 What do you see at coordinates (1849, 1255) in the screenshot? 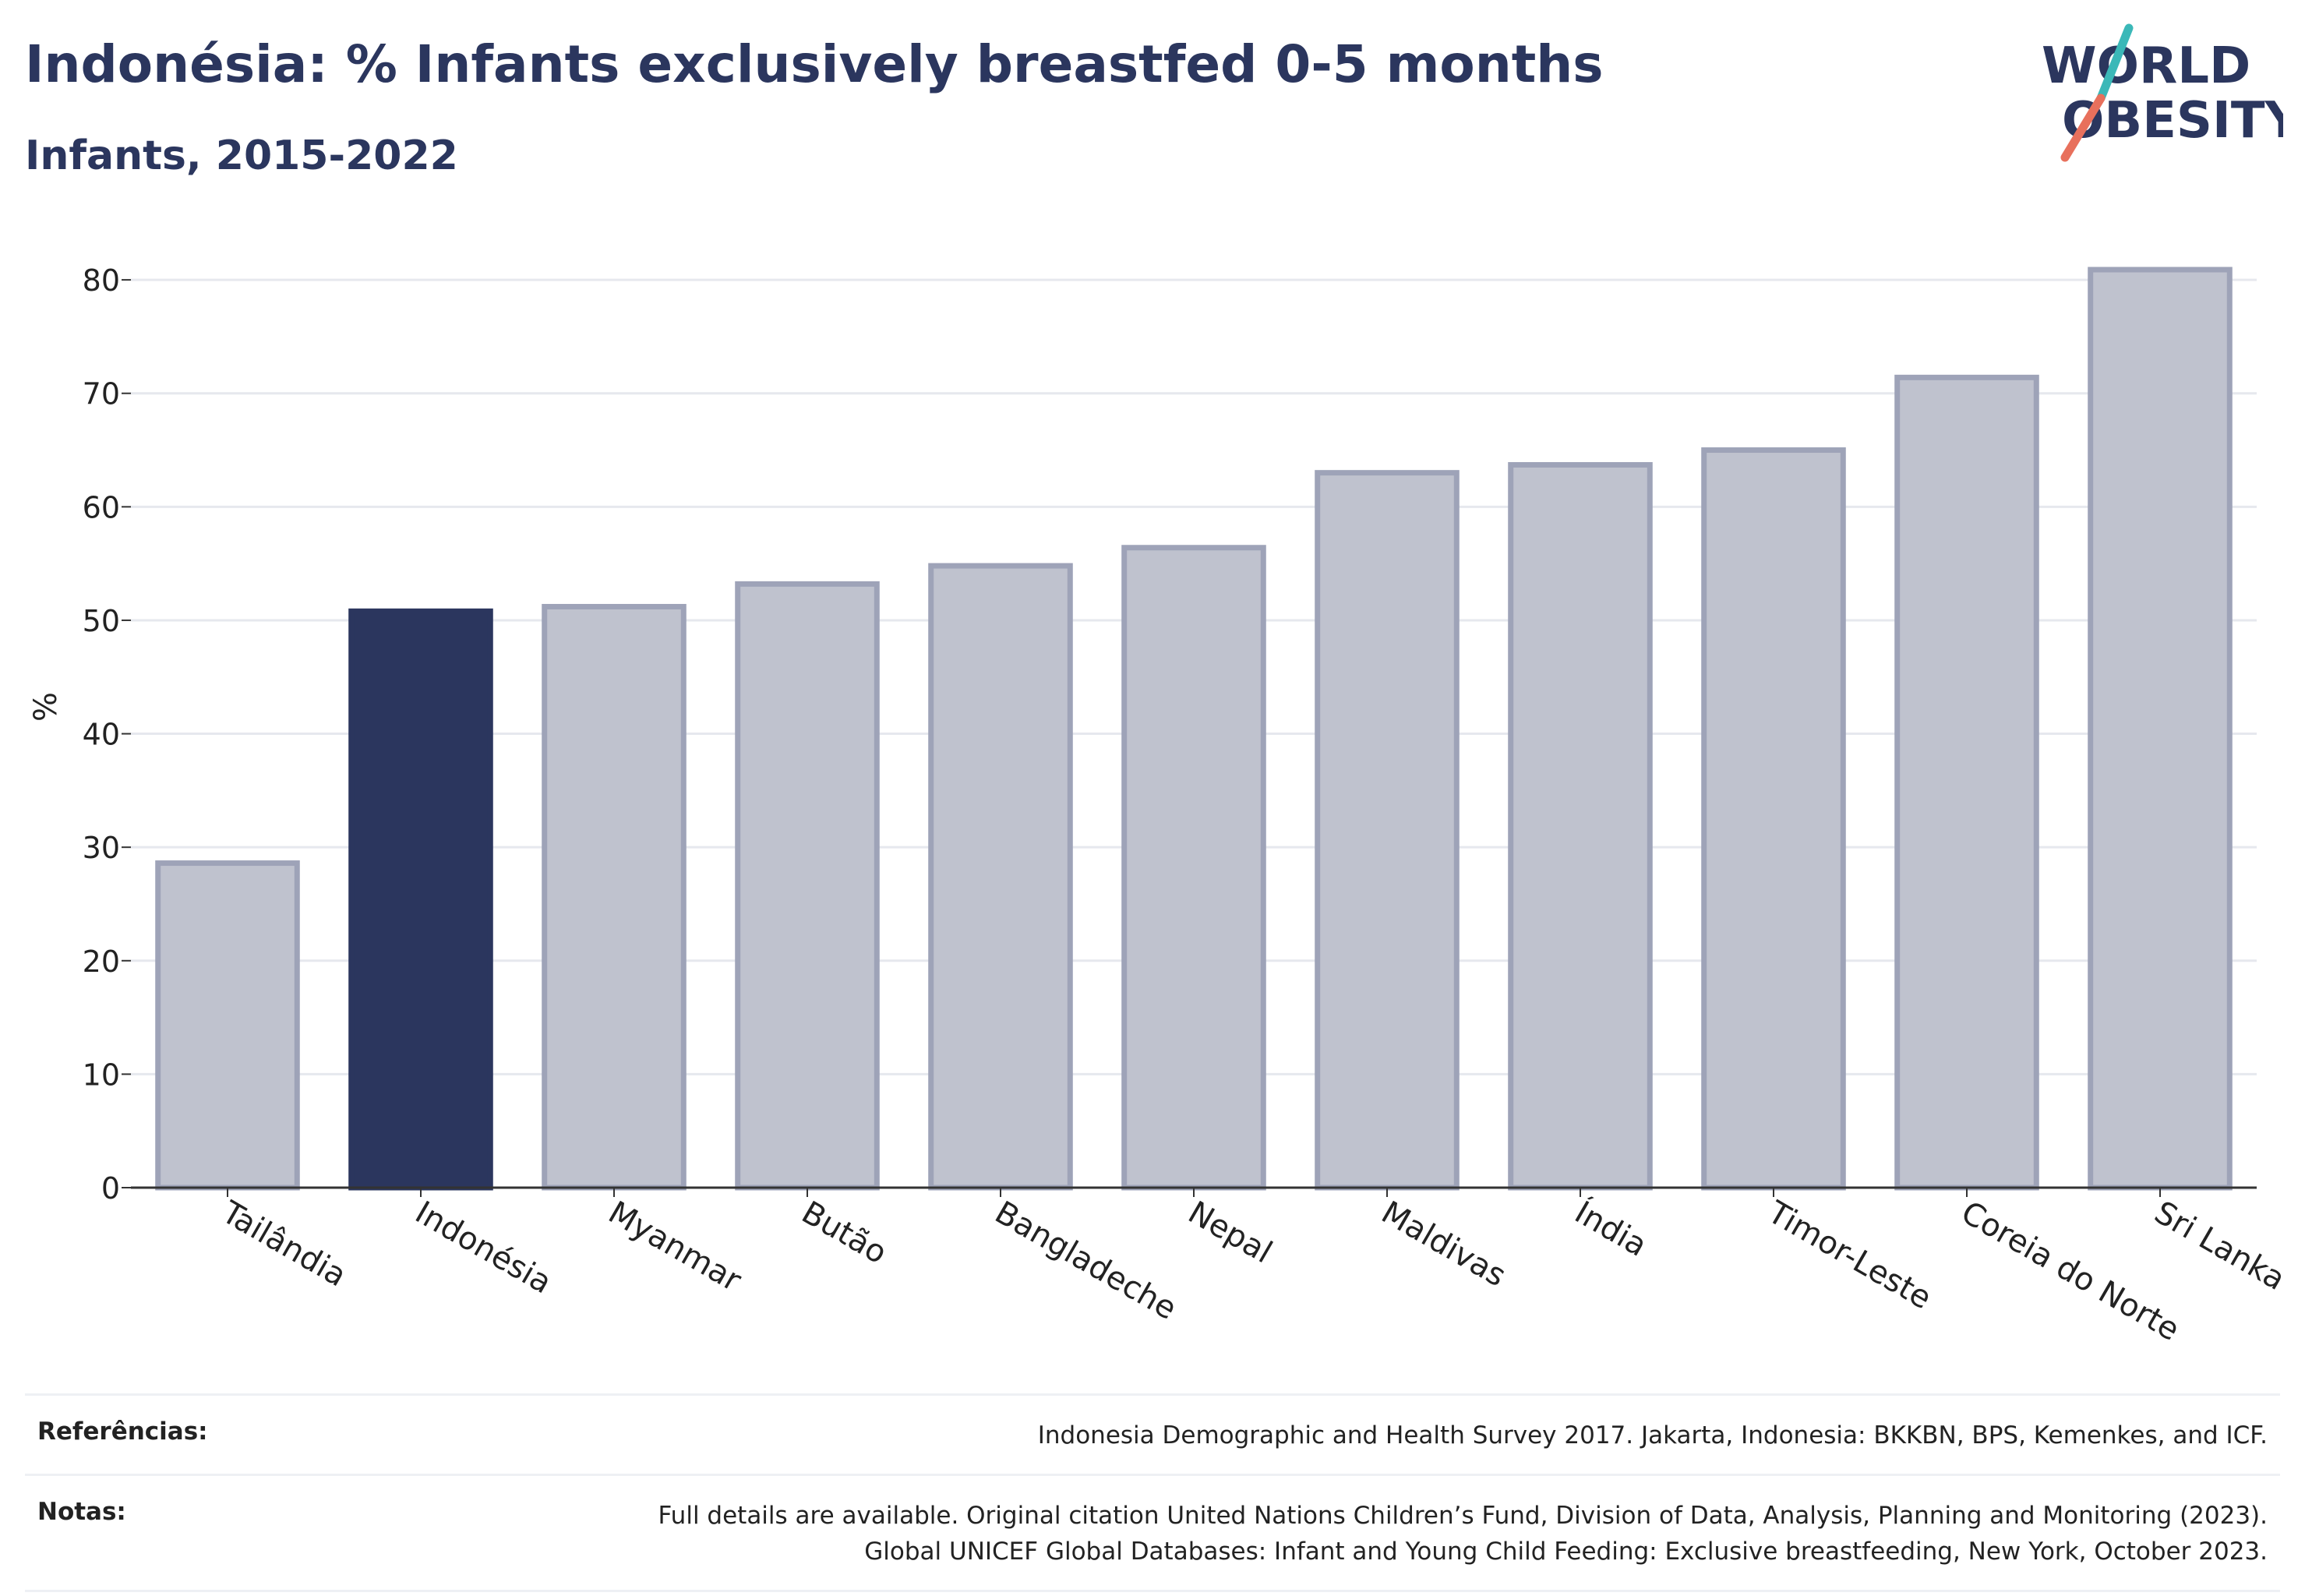
I see `x-tick-label: Timor-Leste` at bounding box center [1849, 1255].